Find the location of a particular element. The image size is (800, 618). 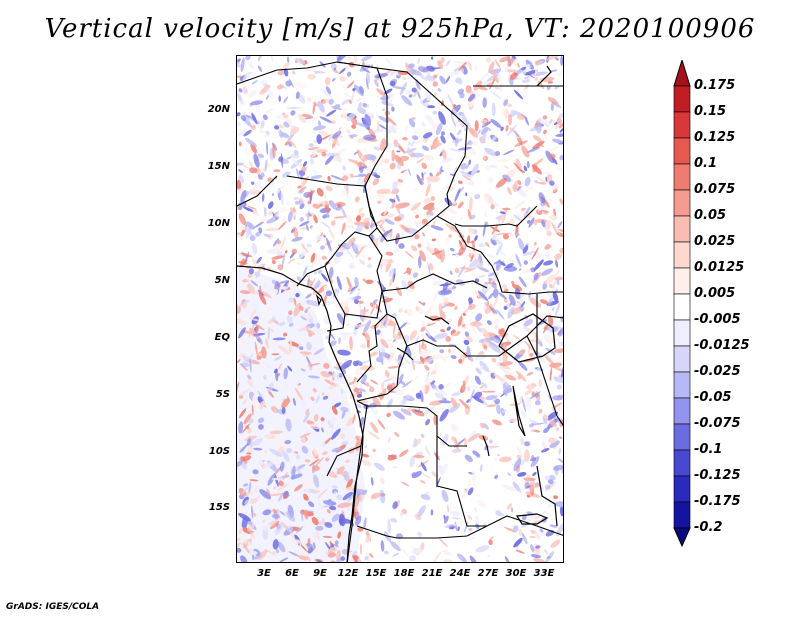

lat-label: 5N is located at coordinates (222, 280).